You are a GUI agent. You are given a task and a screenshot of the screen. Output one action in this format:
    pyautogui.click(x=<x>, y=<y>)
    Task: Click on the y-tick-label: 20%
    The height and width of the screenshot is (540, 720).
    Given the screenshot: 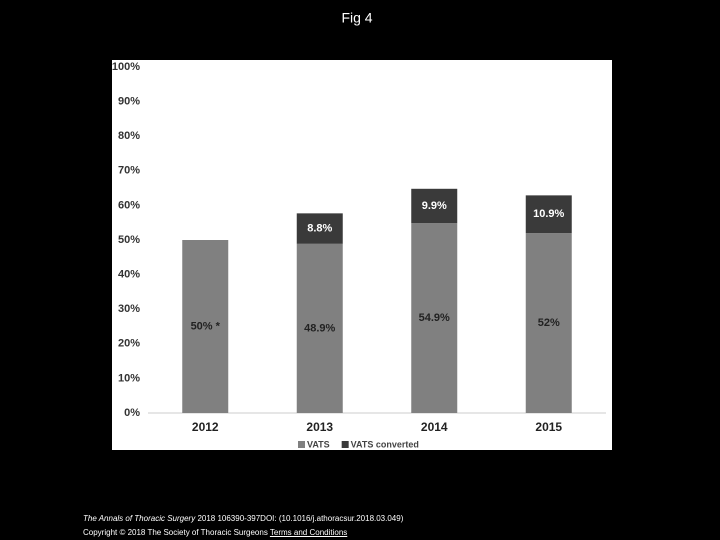 What is the action you would take?
    pyautogui.click(x=129, y=344)
    